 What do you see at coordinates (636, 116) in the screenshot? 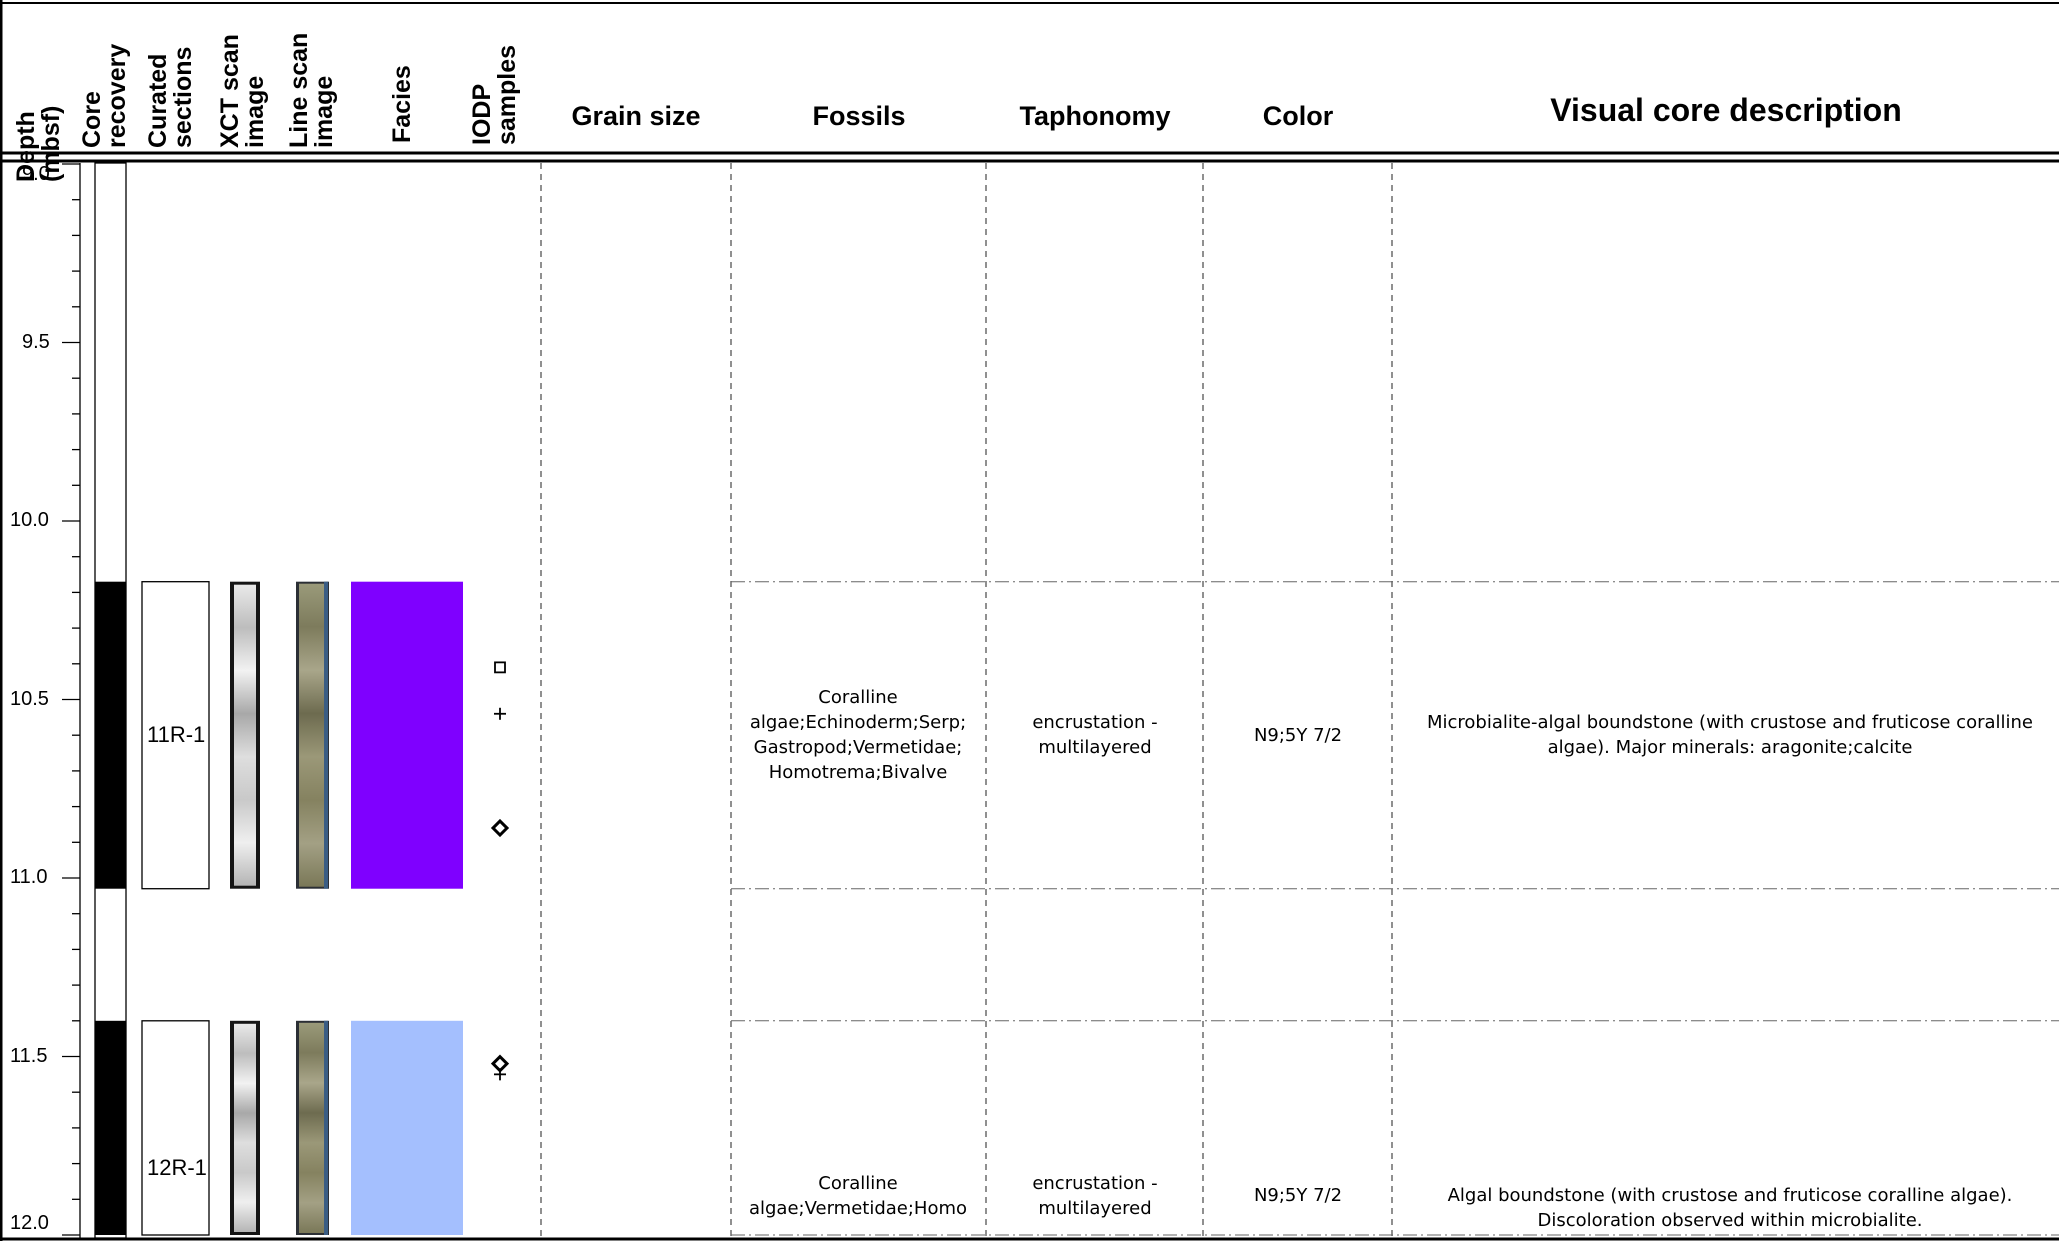
I see `header-grain-size: Grain size` at bounding box center [636, 116].